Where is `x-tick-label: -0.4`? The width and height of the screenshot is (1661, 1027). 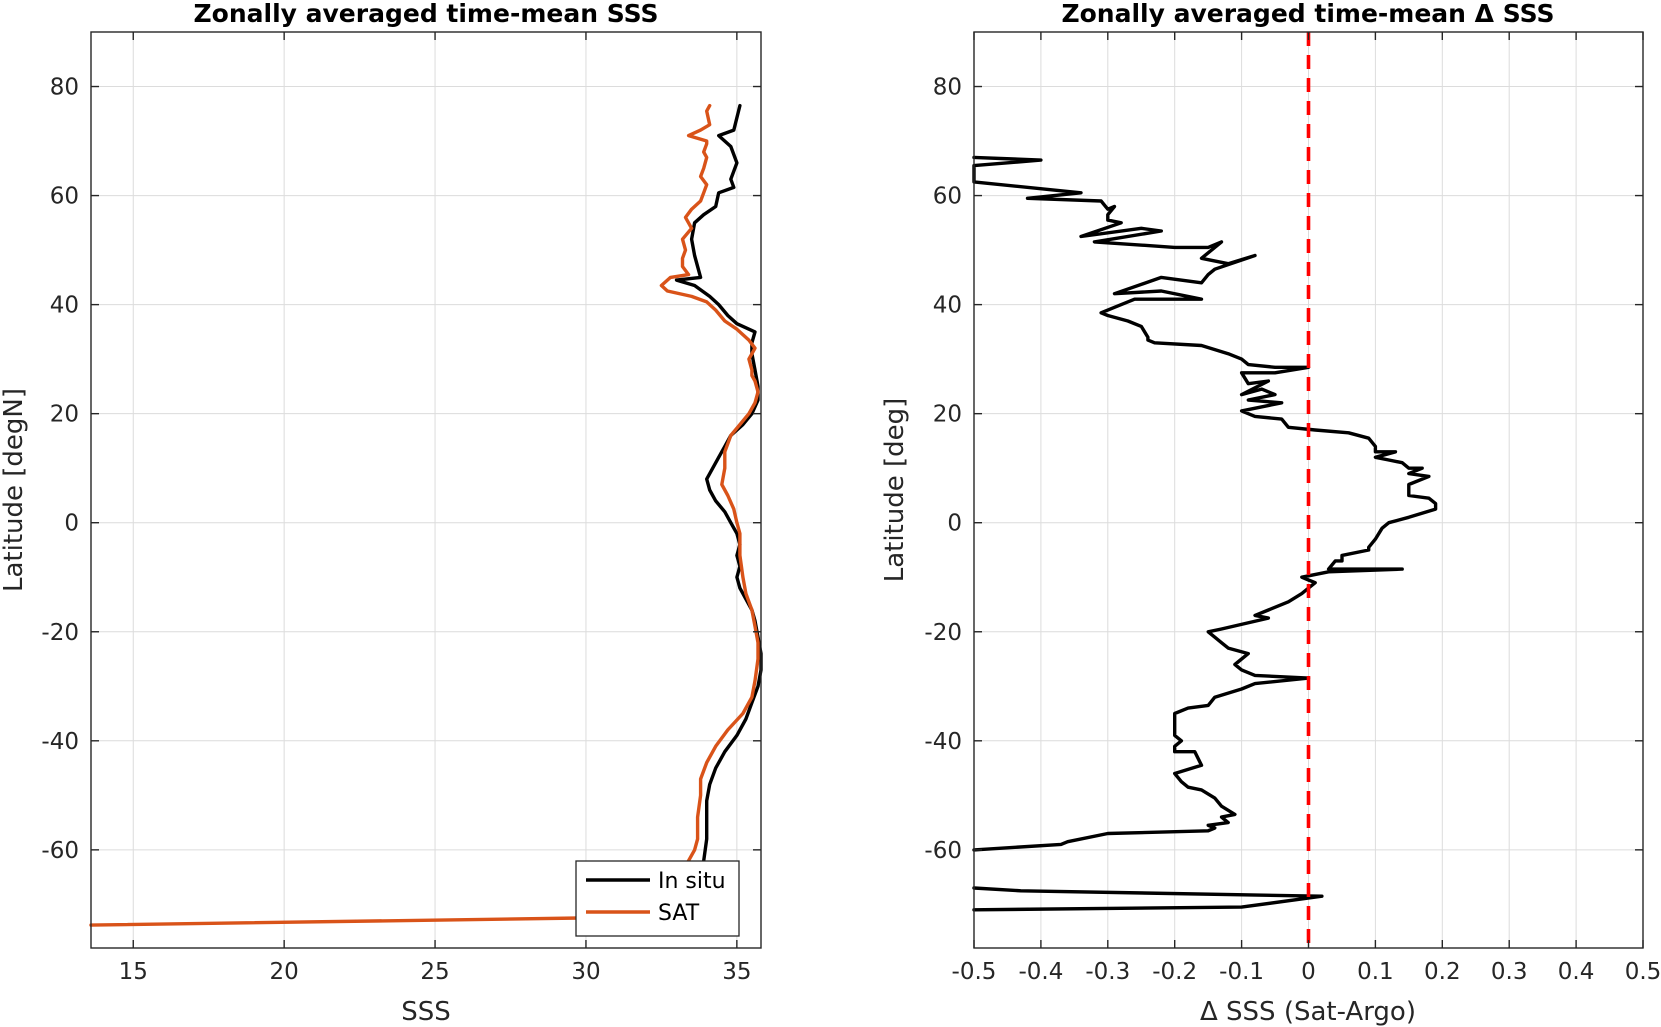
x-tick-label: -0.4 is located at coordinates (1040, 972).